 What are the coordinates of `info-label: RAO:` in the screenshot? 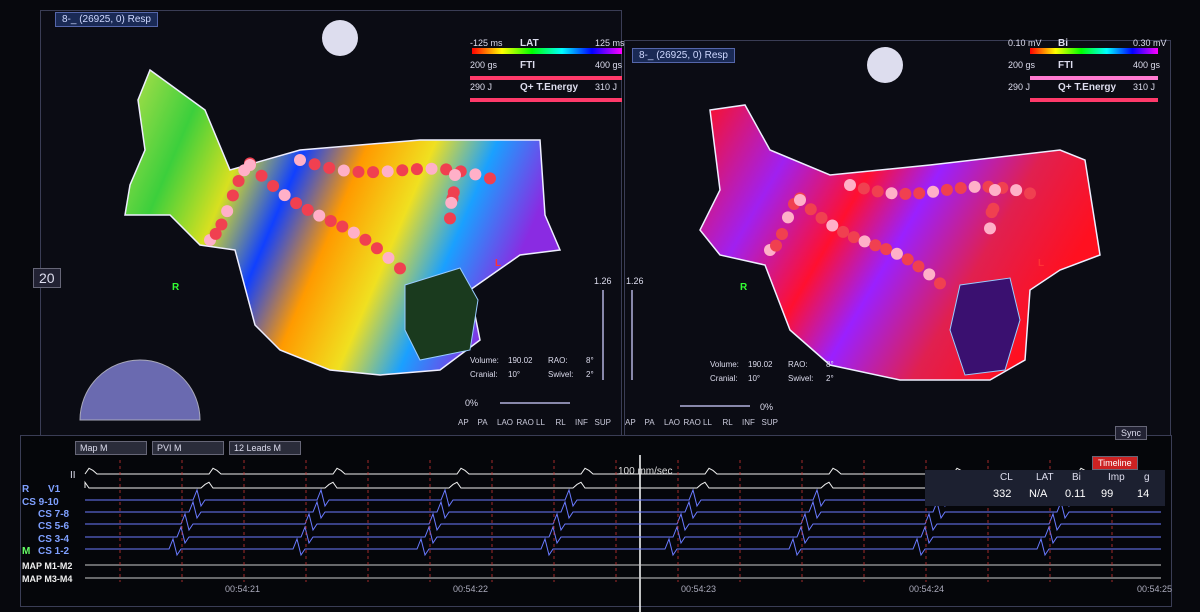 It's located at (798, 364).